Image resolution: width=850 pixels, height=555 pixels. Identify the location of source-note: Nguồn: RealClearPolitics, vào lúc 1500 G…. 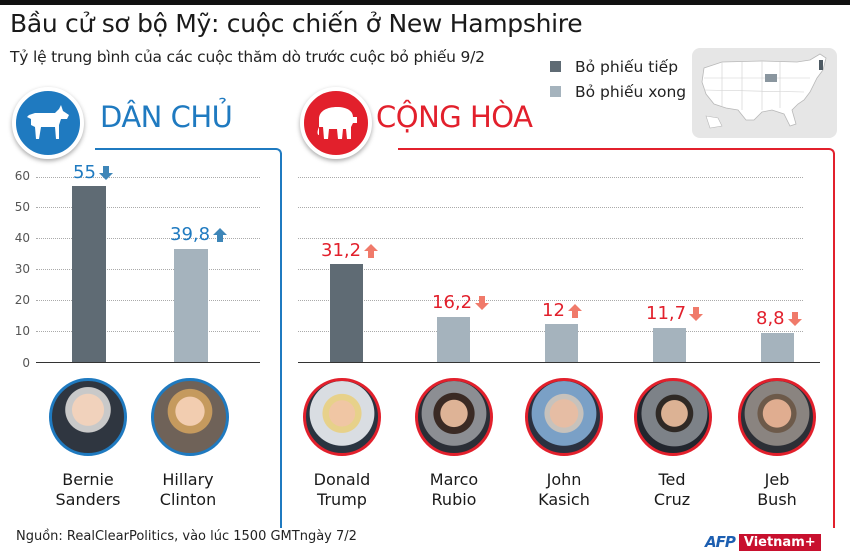
(186, 536).